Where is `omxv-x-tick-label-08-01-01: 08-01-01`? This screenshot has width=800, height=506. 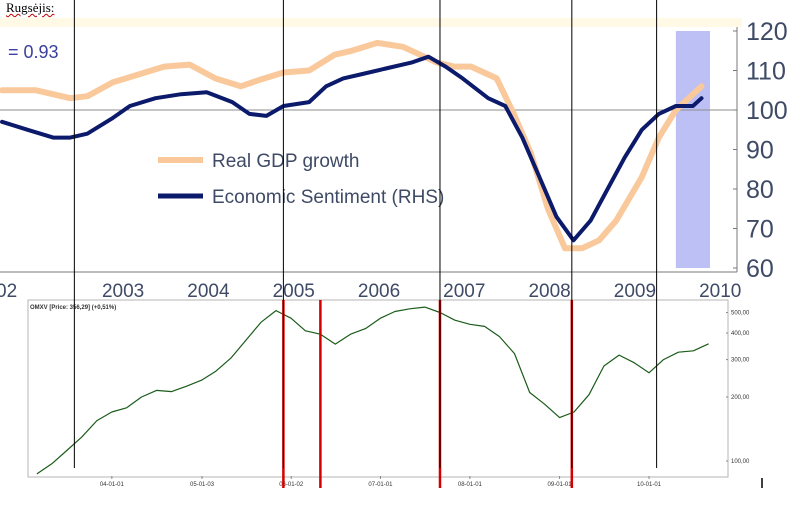
omxv-x-tick-label-08-01-01: 08-01-01 is located at coordinates (470, 485).